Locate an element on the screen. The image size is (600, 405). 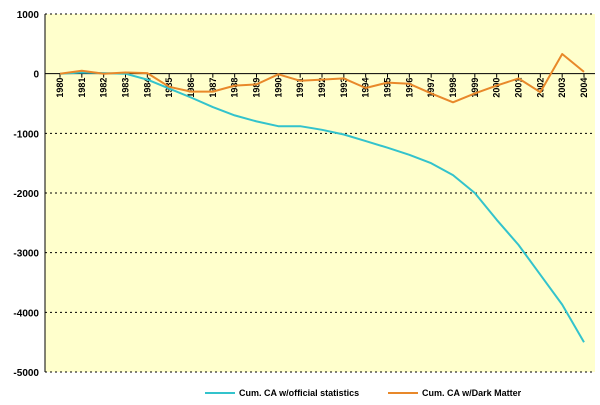
x-tick-label: 1983 is located at coordinates (126, 88).